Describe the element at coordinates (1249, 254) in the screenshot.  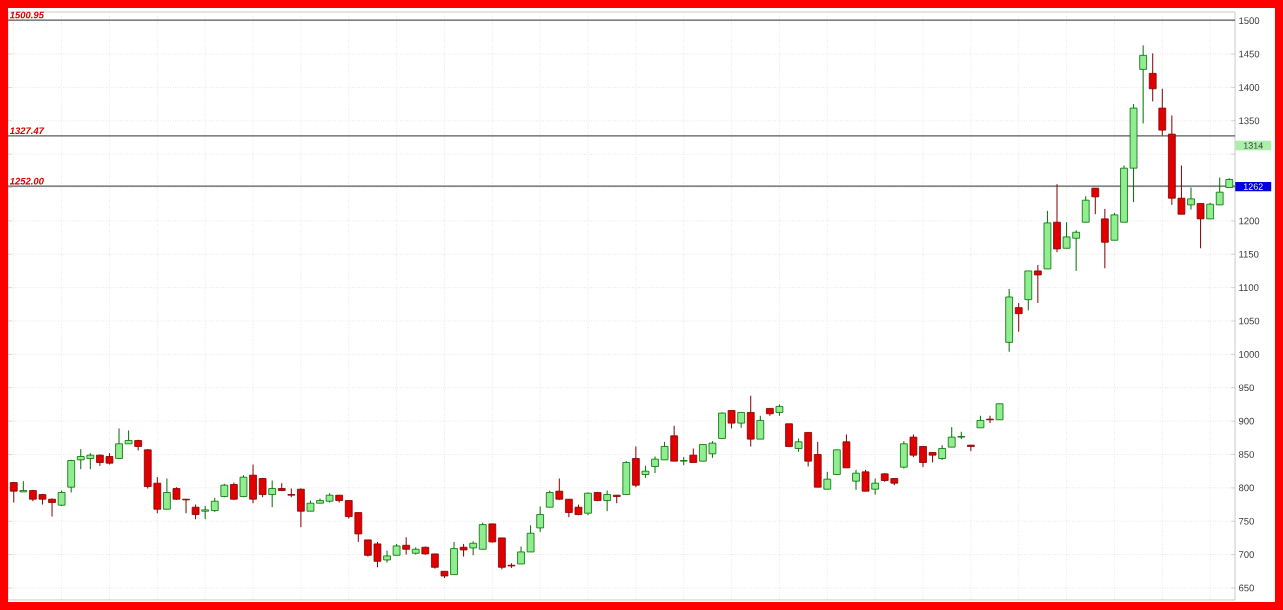
I see `y-tick-label: 1150` at that location.